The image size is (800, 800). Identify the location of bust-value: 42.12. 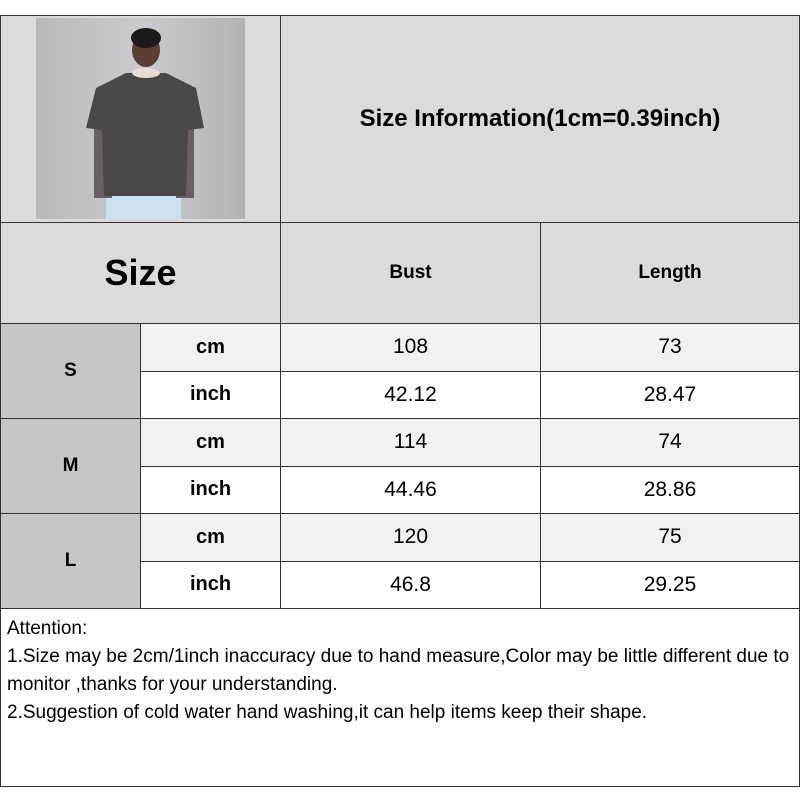
(410, 394).